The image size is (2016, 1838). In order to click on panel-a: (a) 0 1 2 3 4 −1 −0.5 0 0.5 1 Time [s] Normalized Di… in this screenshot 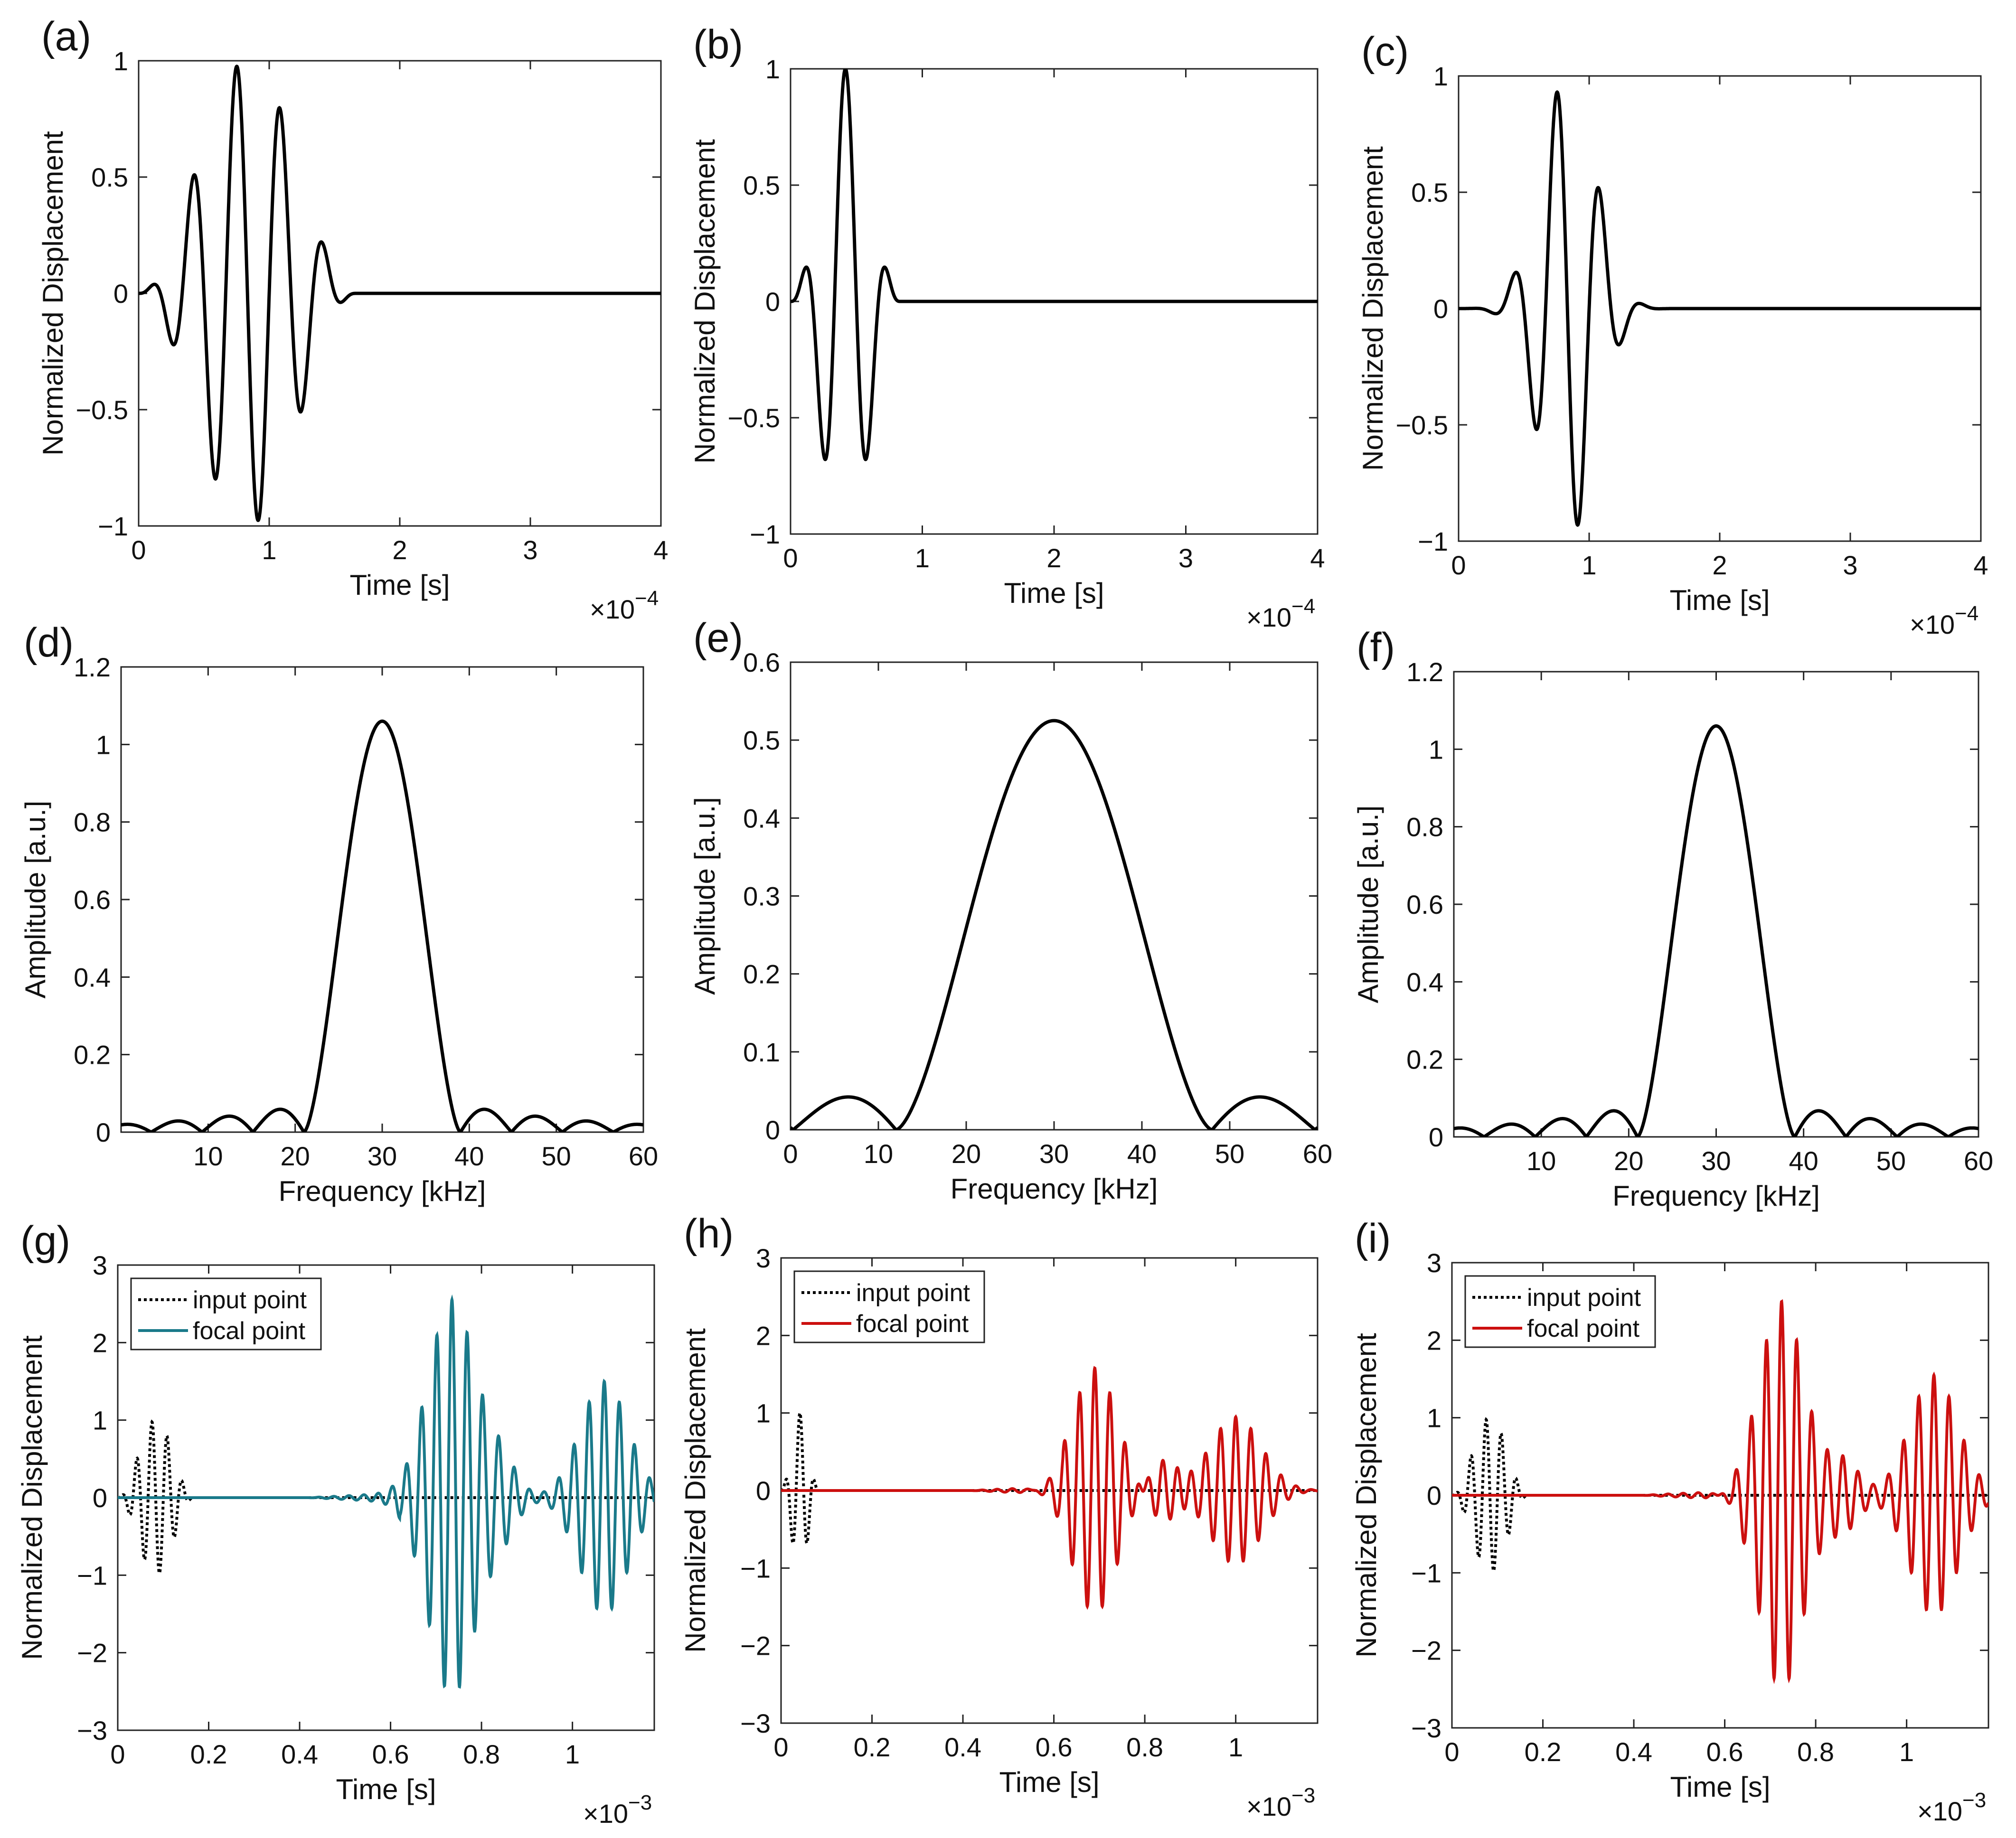, I will do `click(353, 319)`.